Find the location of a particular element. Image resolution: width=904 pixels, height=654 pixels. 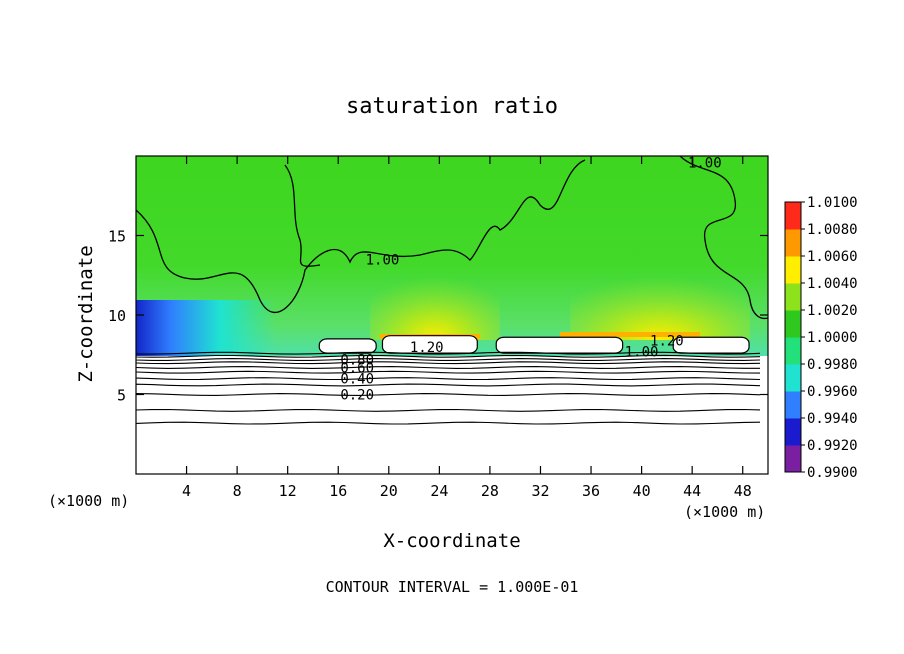

x-tick-label: 48 is located at coordinates (743, 491).